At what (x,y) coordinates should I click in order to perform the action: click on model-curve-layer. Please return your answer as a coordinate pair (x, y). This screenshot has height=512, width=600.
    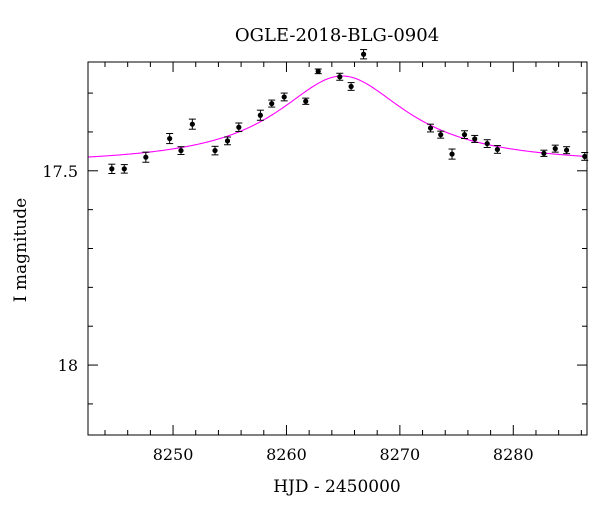
    Looking at the image, I should click on (337, 116).